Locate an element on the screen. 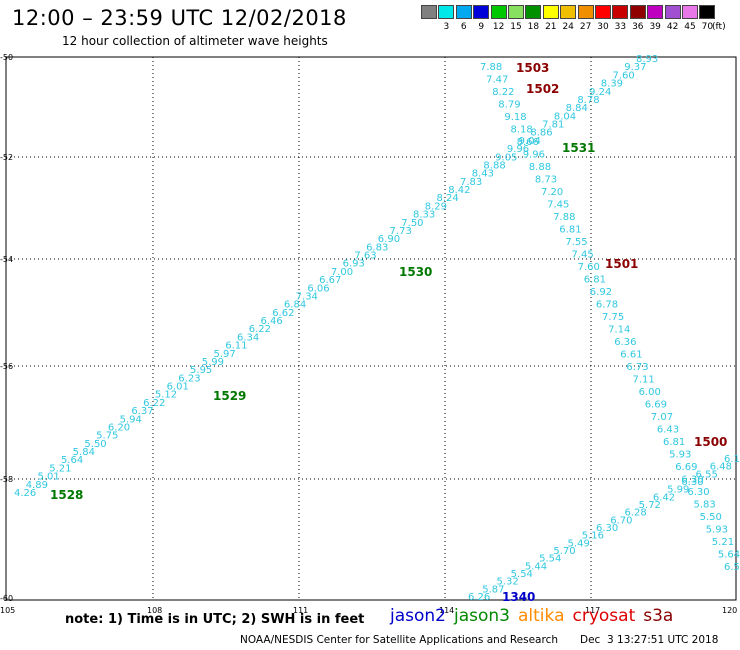 The width and height of the screenshot is (740, 650). track-value-label: 8.79 is located at coordinates (509, 105).